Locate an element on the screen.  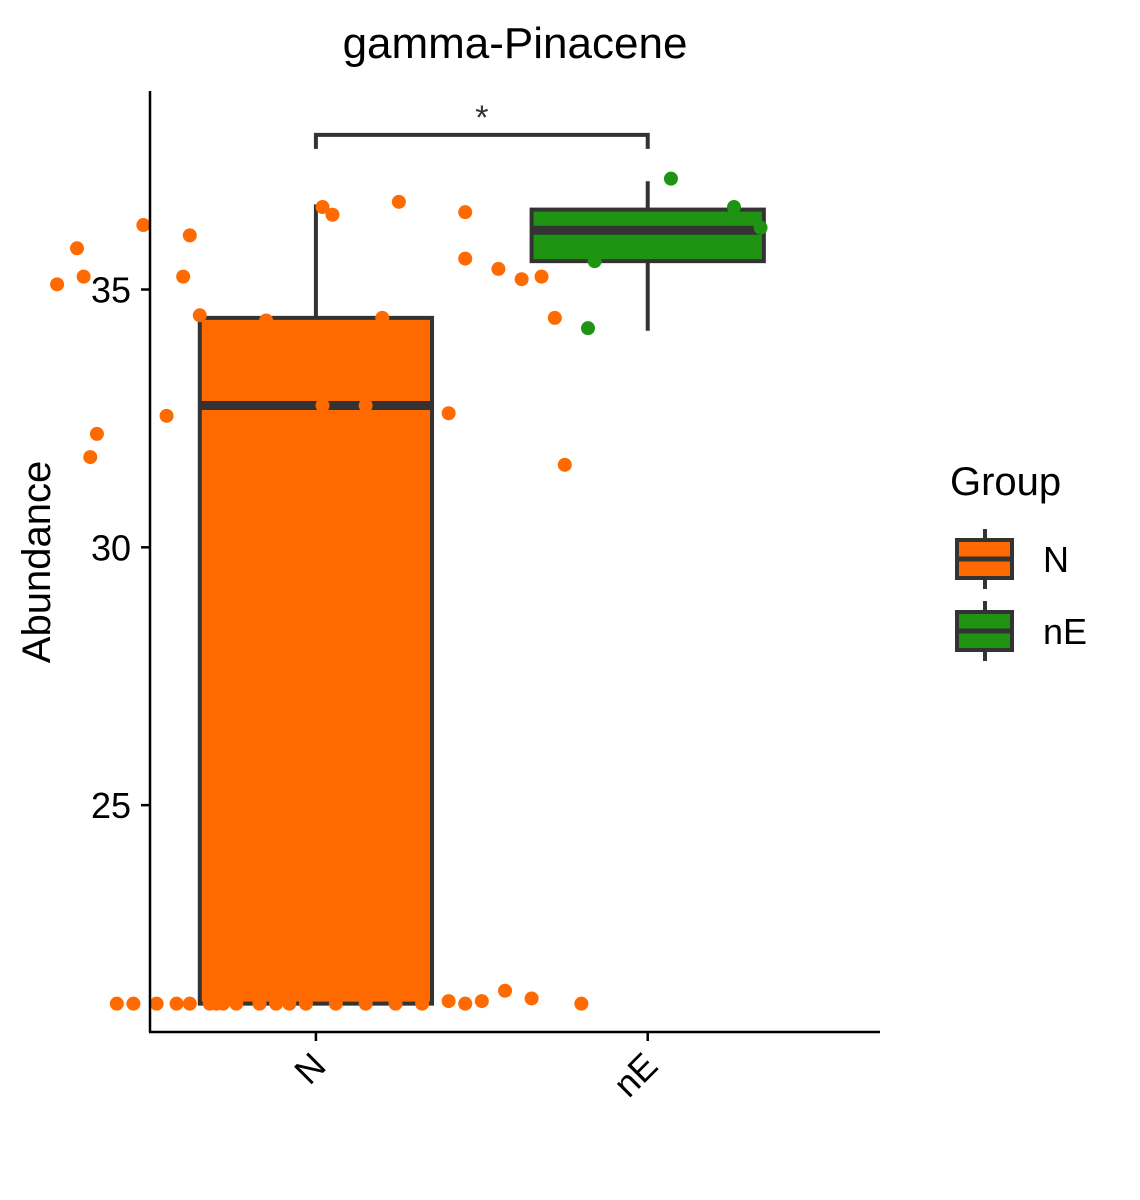
legend-label: N is located at coordinates (1056, 559).